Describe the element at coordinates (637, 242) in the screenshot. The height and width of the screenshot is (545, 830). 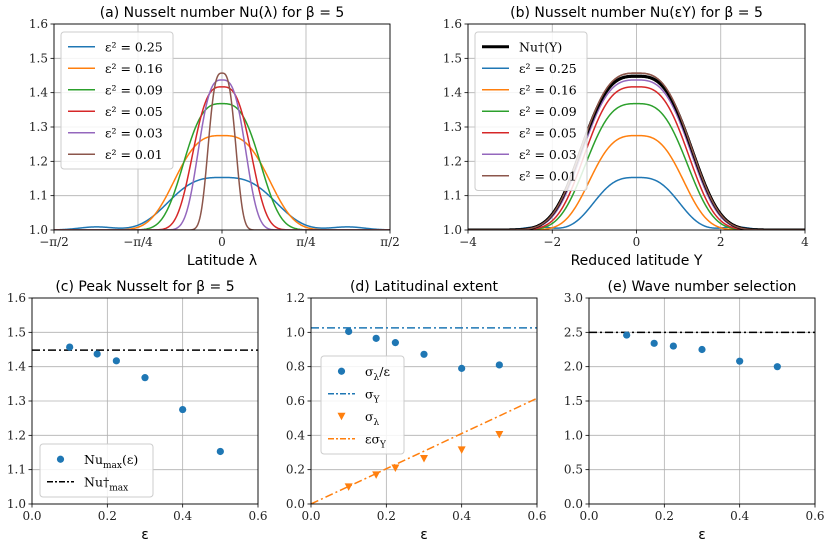
I see `x-tick-label: 0` at that location.